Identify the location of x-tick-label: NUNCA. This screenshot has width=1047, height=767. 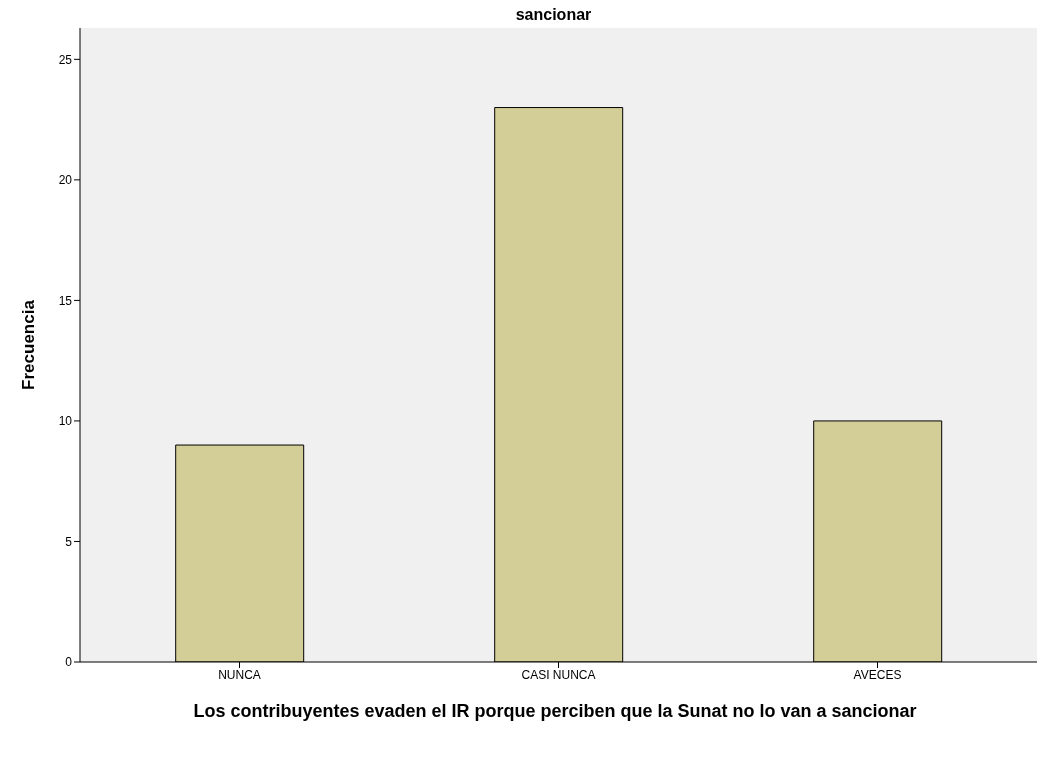
(239, 674).